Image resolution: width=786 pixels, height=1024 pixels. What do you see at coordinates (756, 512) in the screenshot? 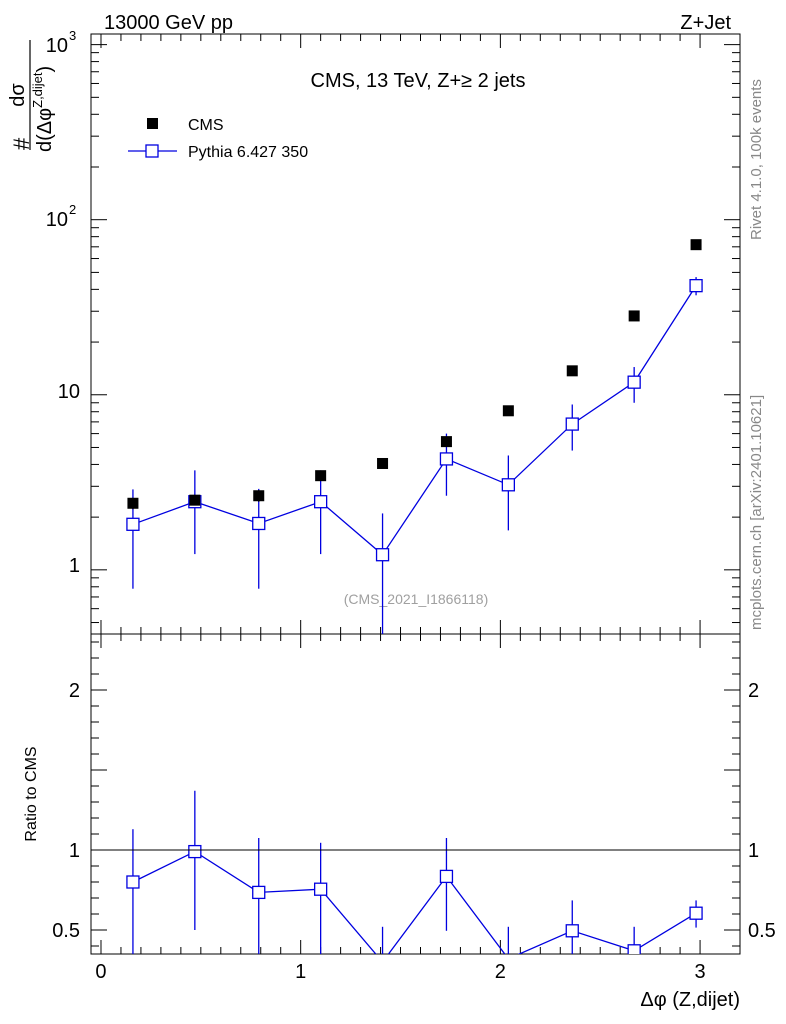
I see `mcplots-url-label: mcplots.cern.ch [arXiv:2401.10621]` at bounding box center [756, 512].